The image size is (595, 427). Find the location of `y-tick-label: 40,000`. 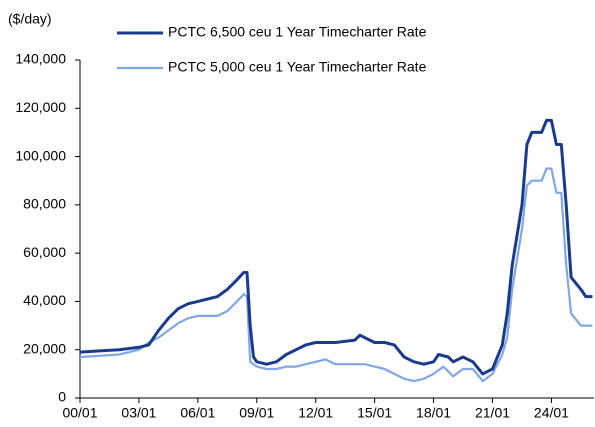

y-tick-label: 40,000 is located at coordinates (44, 300).